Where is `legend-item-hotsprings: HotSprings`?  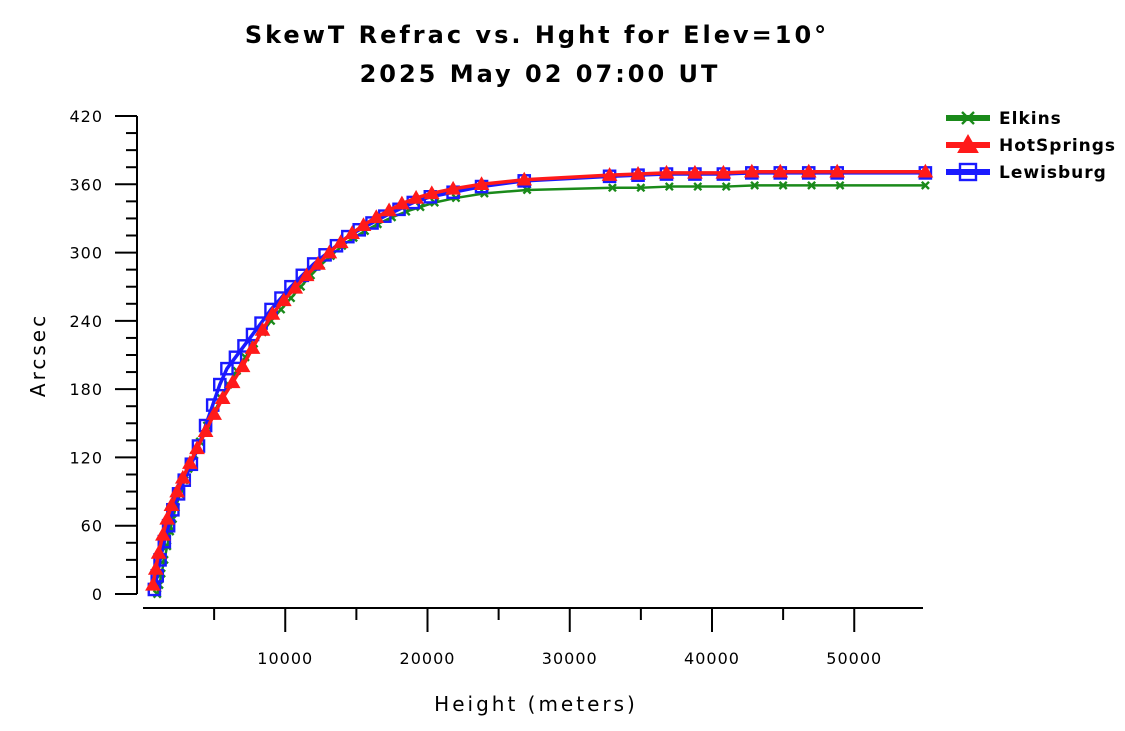
legend-item-hotsprings: HotSprings is located at coordinates (1031, 144).